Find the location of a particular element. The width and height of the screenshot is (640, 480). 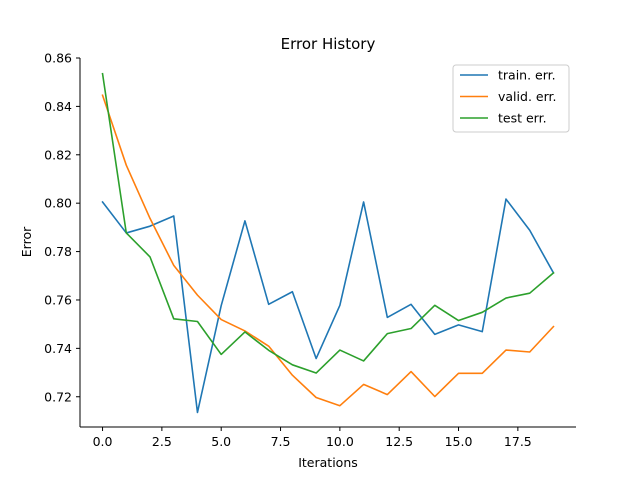

y-tick-label: 0.72 is located at coordinates (58, 396).